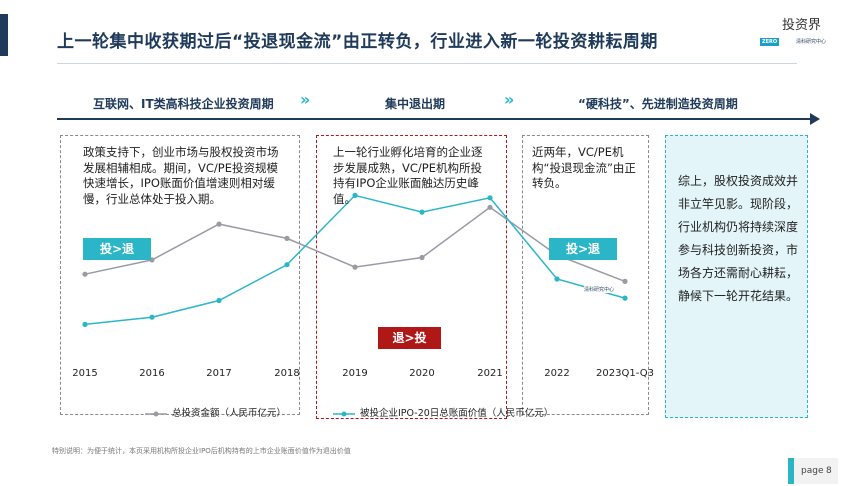  Describe the element at coordinates (556, 373) in the screenshot. I see `x-tick-label: 2022` at that location.